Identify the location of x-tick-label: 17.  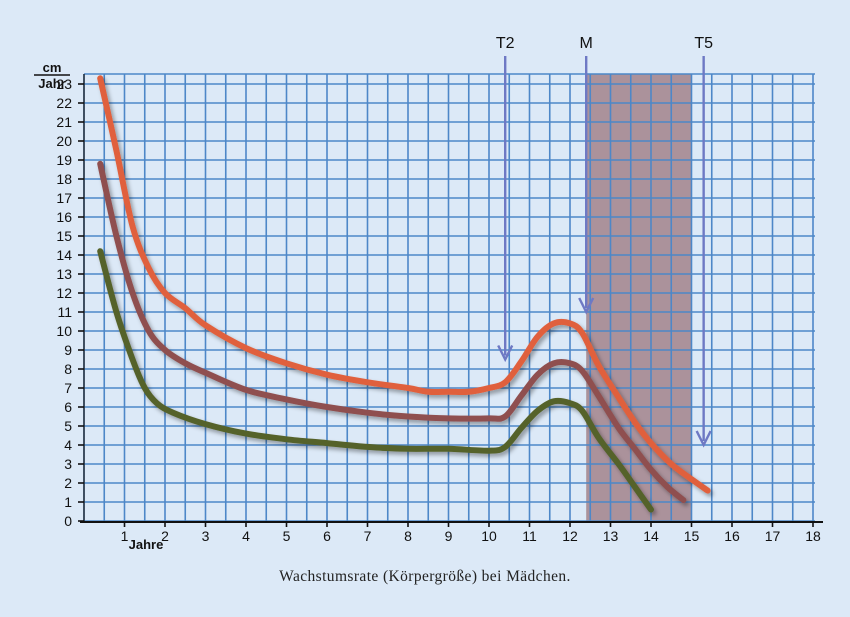
(773, 536).